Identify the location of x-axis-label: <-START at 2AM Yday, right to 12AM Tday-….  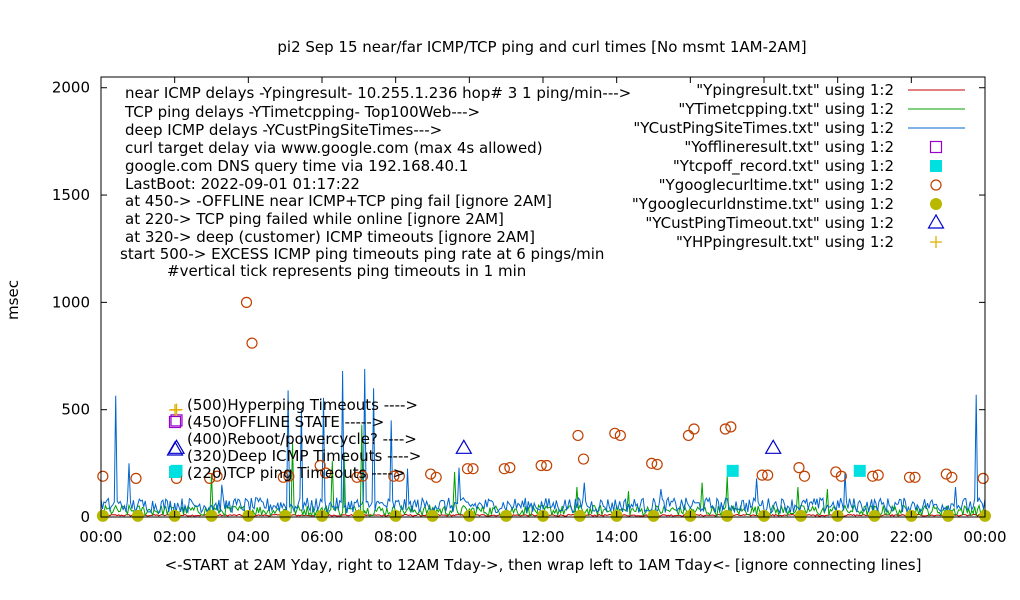
(543, 565).